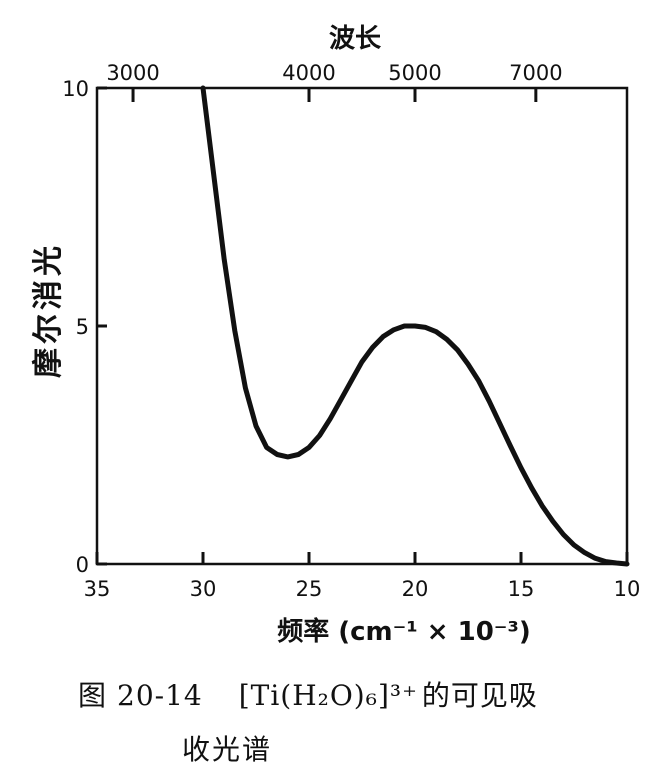  What do you see at coordinates (479, 695) in the screenshot?
I see `caption-text: 的可见吸` at bounding box center [479, 695].